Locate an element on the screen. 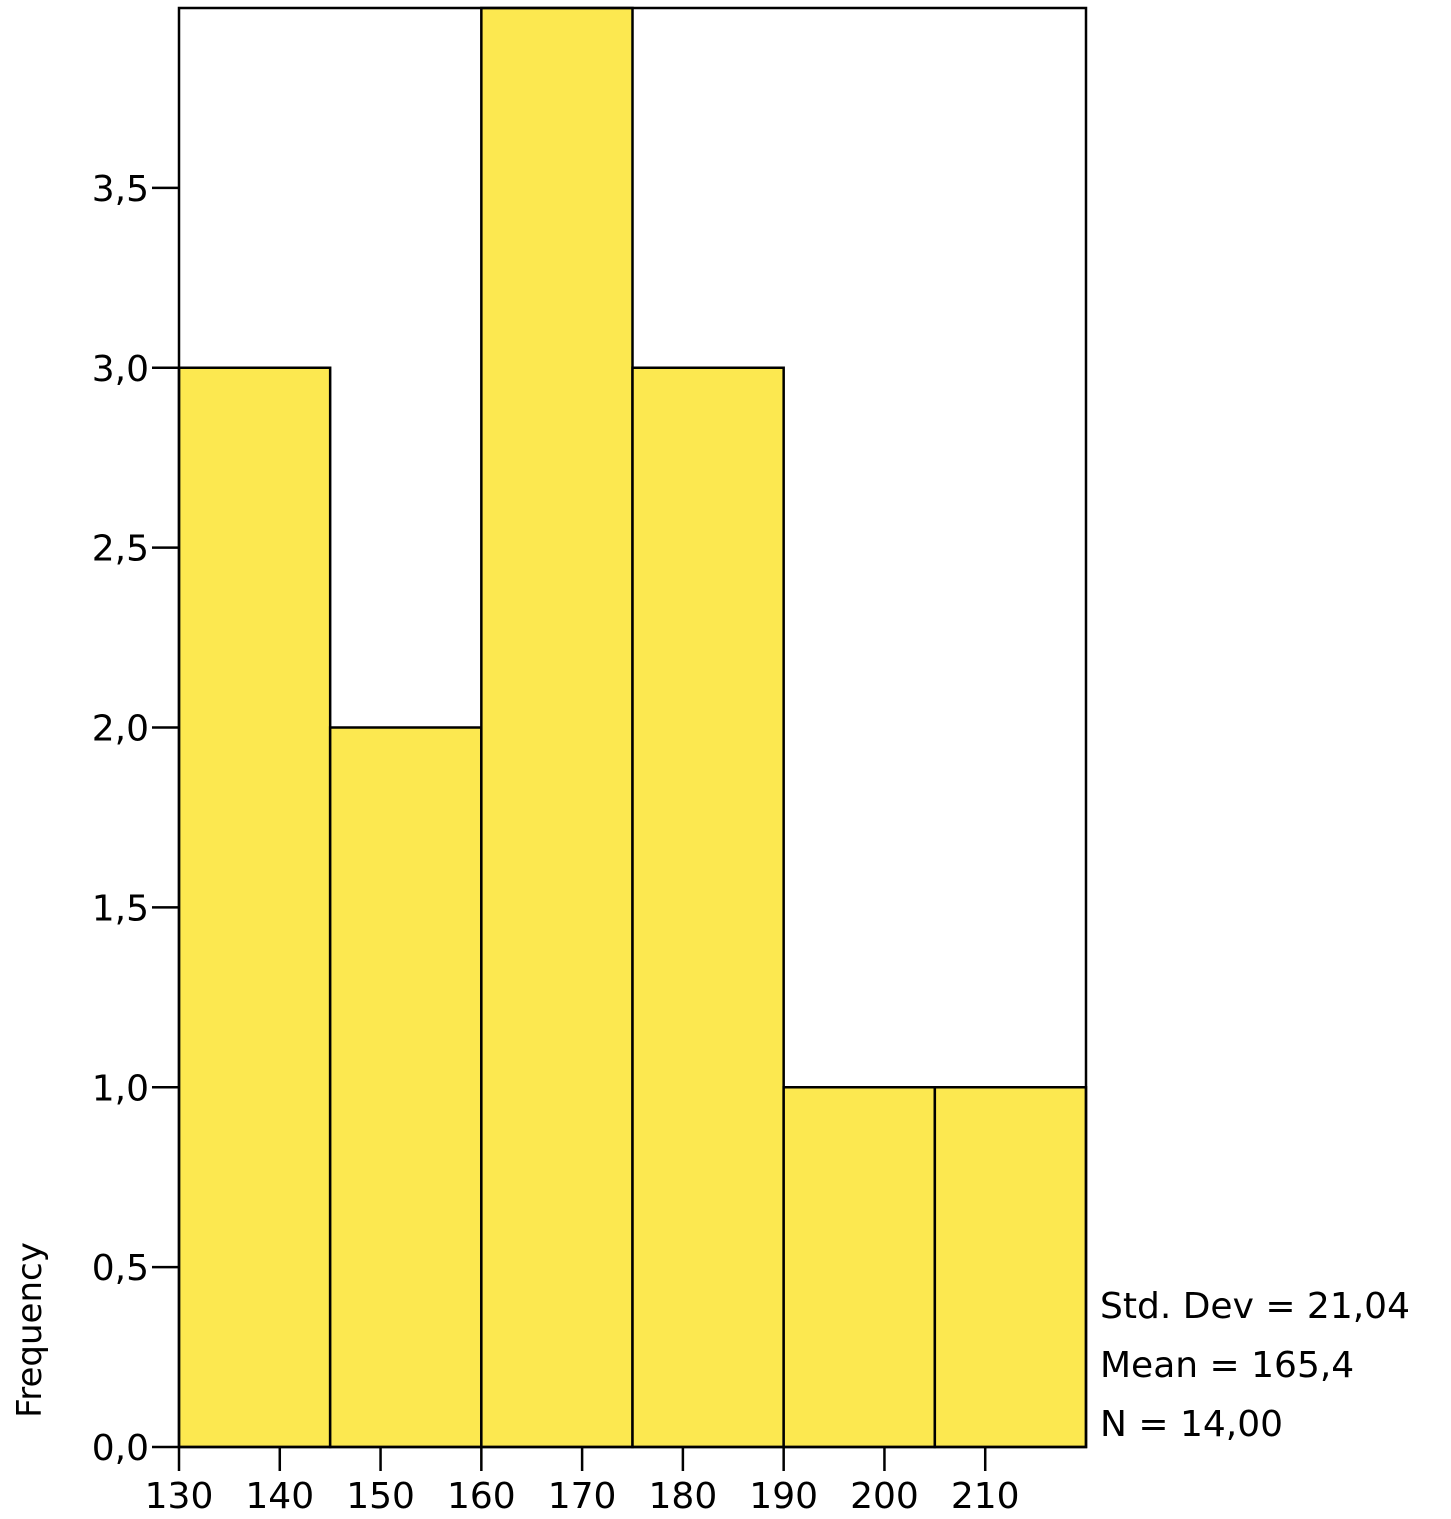  std-dev-label: Std. Dev = 21,04 is located at coordinates (1255, 1306).